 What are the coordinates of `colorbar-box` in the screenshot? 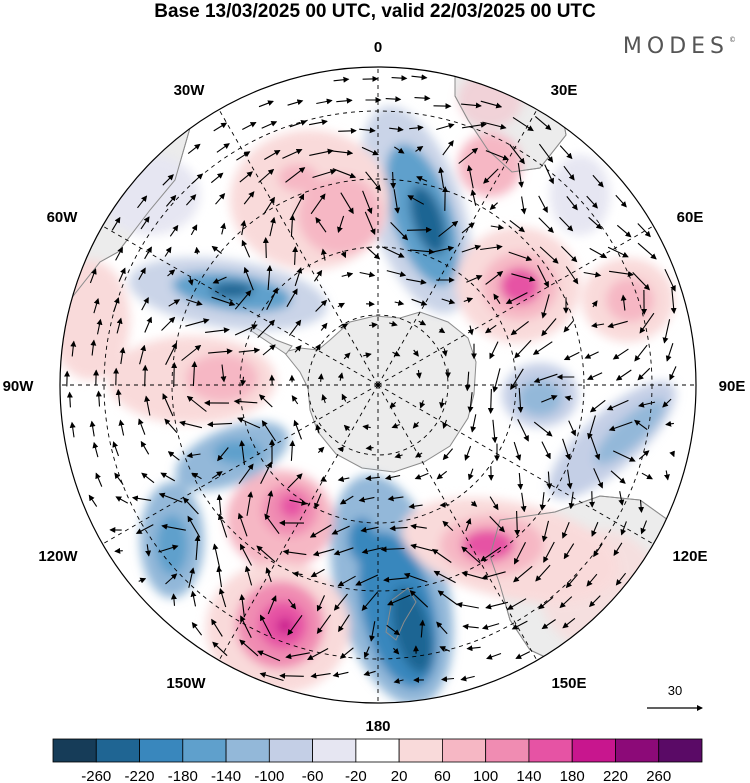 It's located at (247, 750).